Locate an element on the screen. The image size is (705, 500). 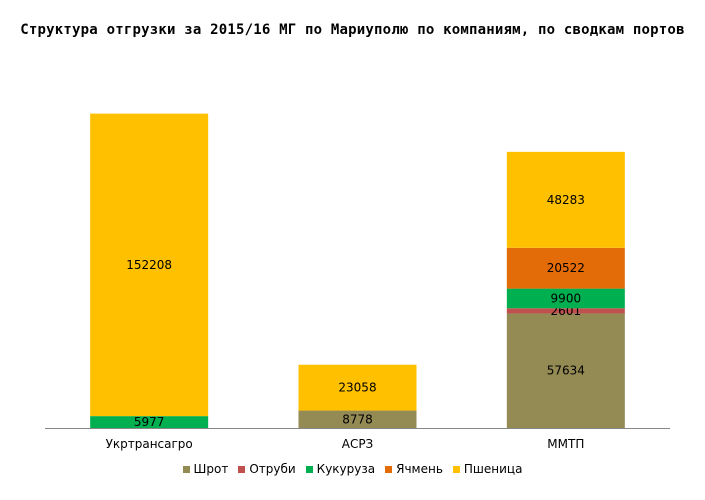
legend-item: Шрот is located at coordinates (205, 469).